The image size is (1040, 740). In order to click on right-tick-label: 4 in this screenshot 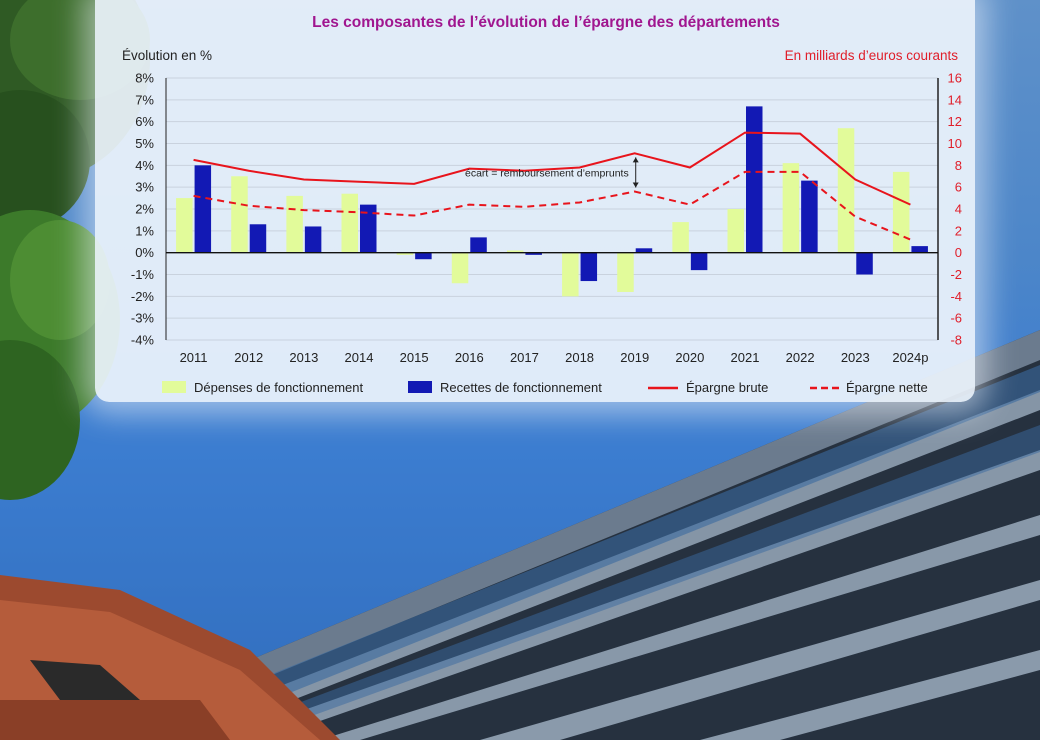, I will do `click(958, 209)`.